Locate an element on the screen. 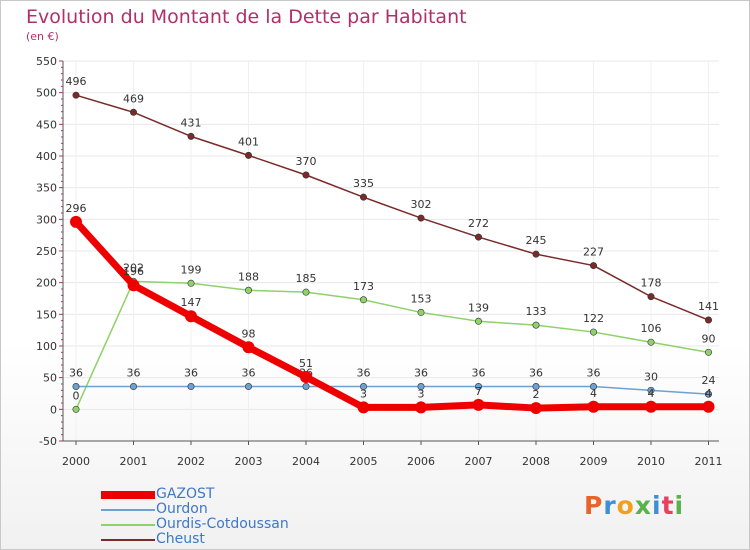 The width and height of the screenshot is (750, 550). series-line-ourdon is located at coordinates (392, 390).